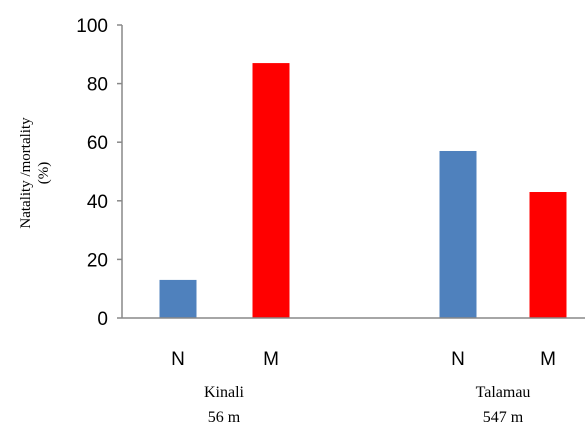 This screenshot has height=432, width=586. Describe the element at coordinates (99, 173) in the screenshot. I see `y-axis: 0 20 40 60 80 100` at that location.